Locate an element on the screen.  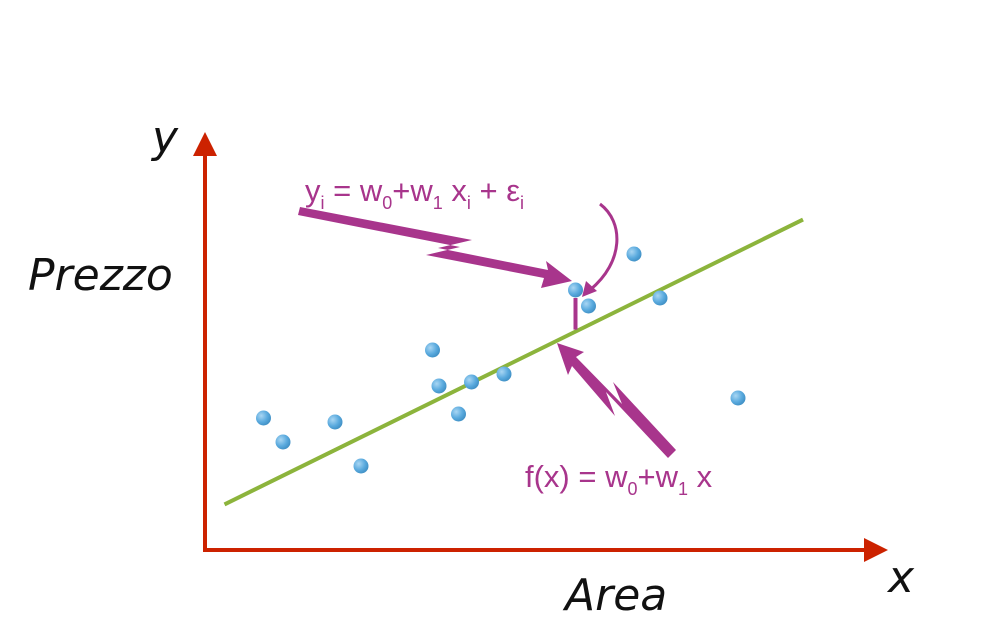
epsilon-arrow is located at coordinates (604, 247).